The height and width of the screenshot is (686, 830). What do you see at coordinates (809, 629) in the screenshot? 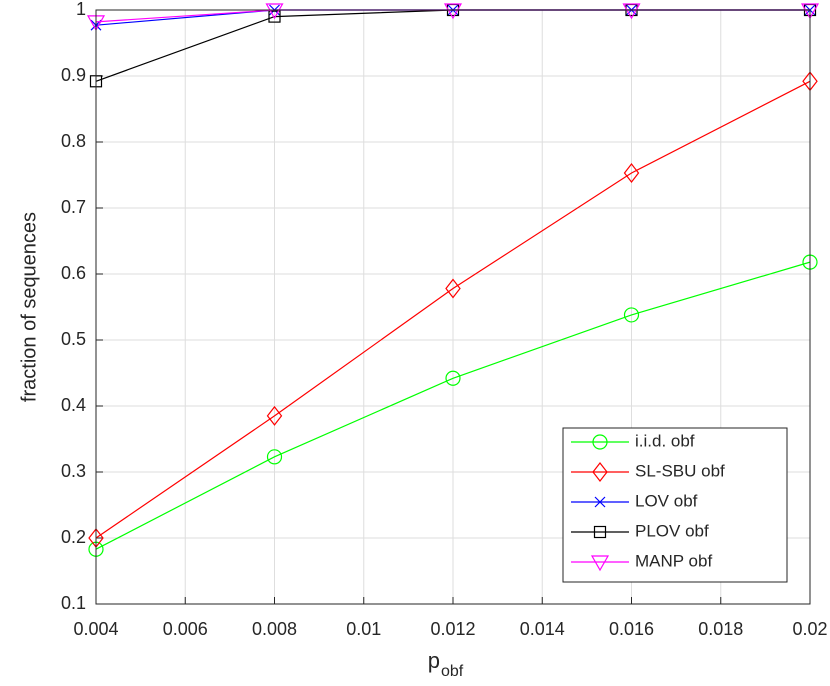
I see `x-tick-label: 0.02` at bounding box center [809, 629].